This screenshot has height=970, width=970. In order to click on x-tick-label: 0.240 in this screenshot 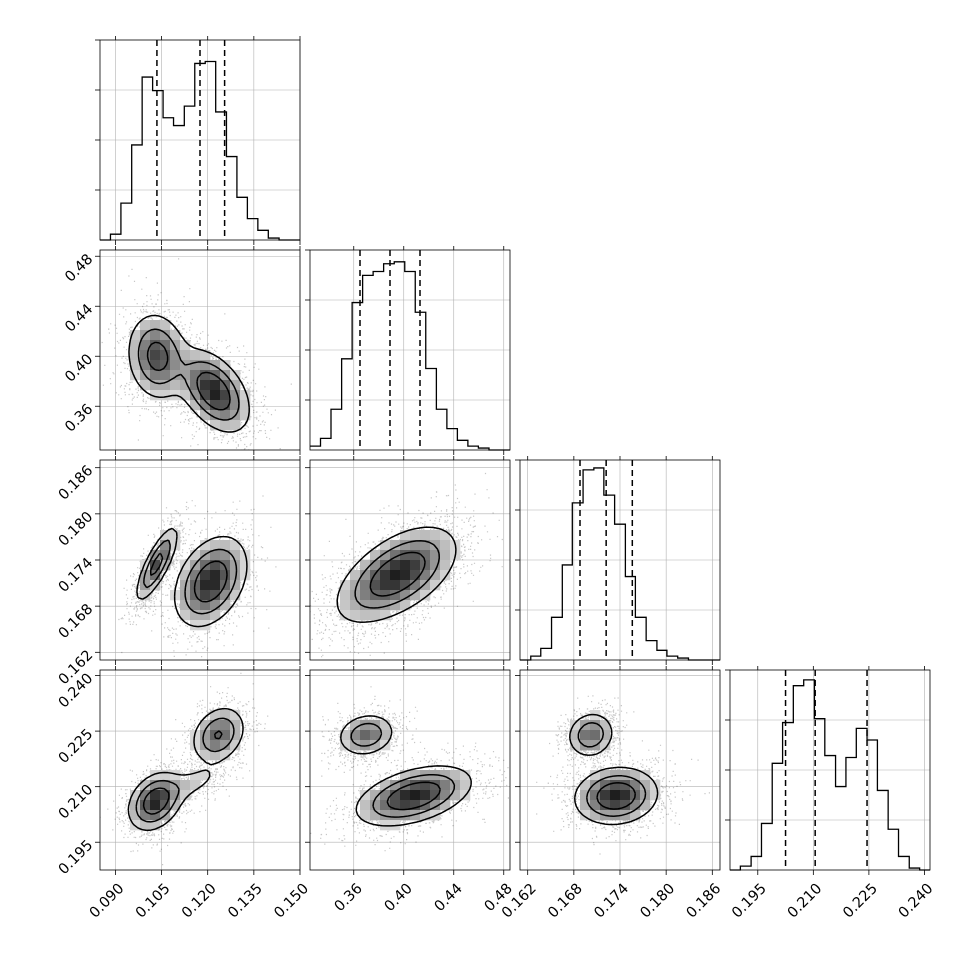, I will do `click(916, 901)`.